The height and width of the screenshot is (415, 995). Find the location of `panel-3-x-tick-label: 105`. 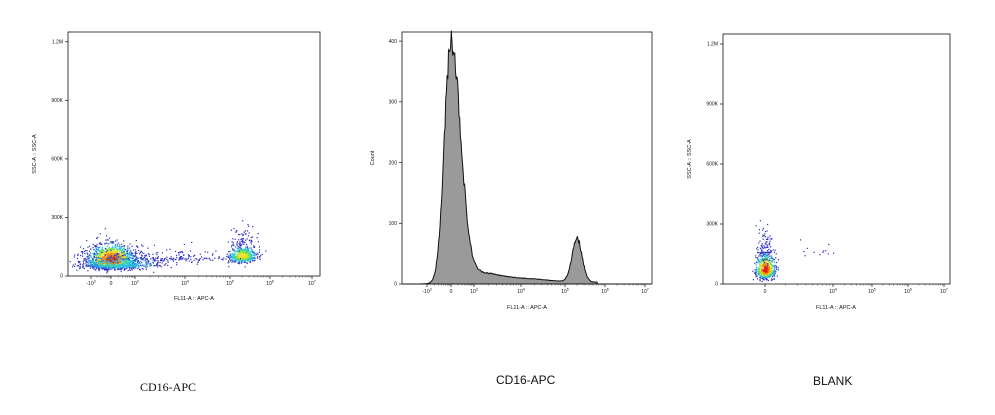

panel-3-x-tick-label: 105 is located at coordinates (872, 292).